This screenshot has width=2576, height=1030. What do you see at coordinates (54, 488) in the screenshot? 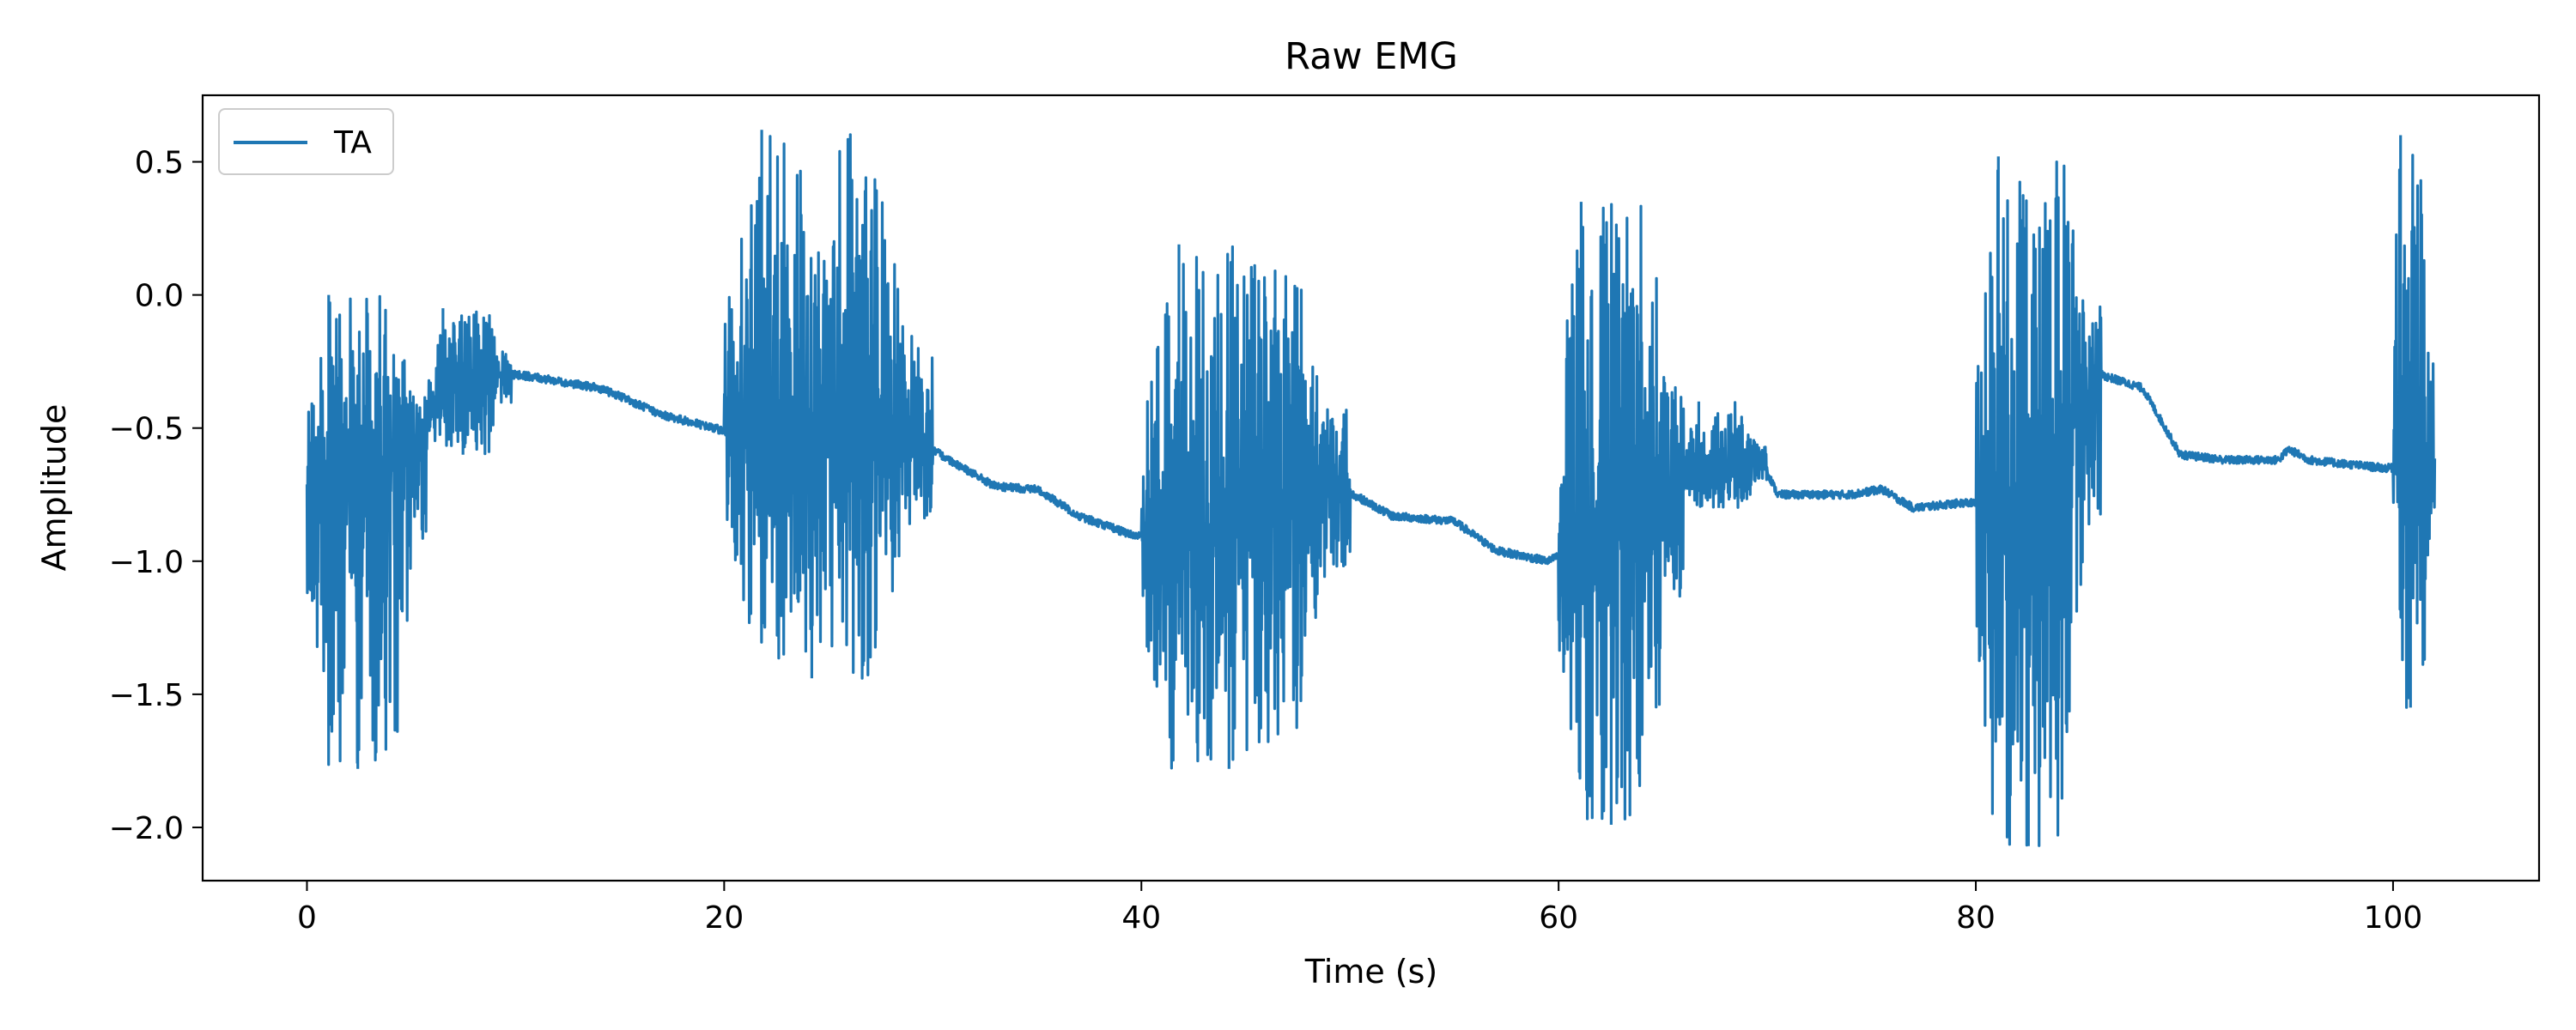
I see `y-axis-label: Amplitude` at bounding box center [54, 488].